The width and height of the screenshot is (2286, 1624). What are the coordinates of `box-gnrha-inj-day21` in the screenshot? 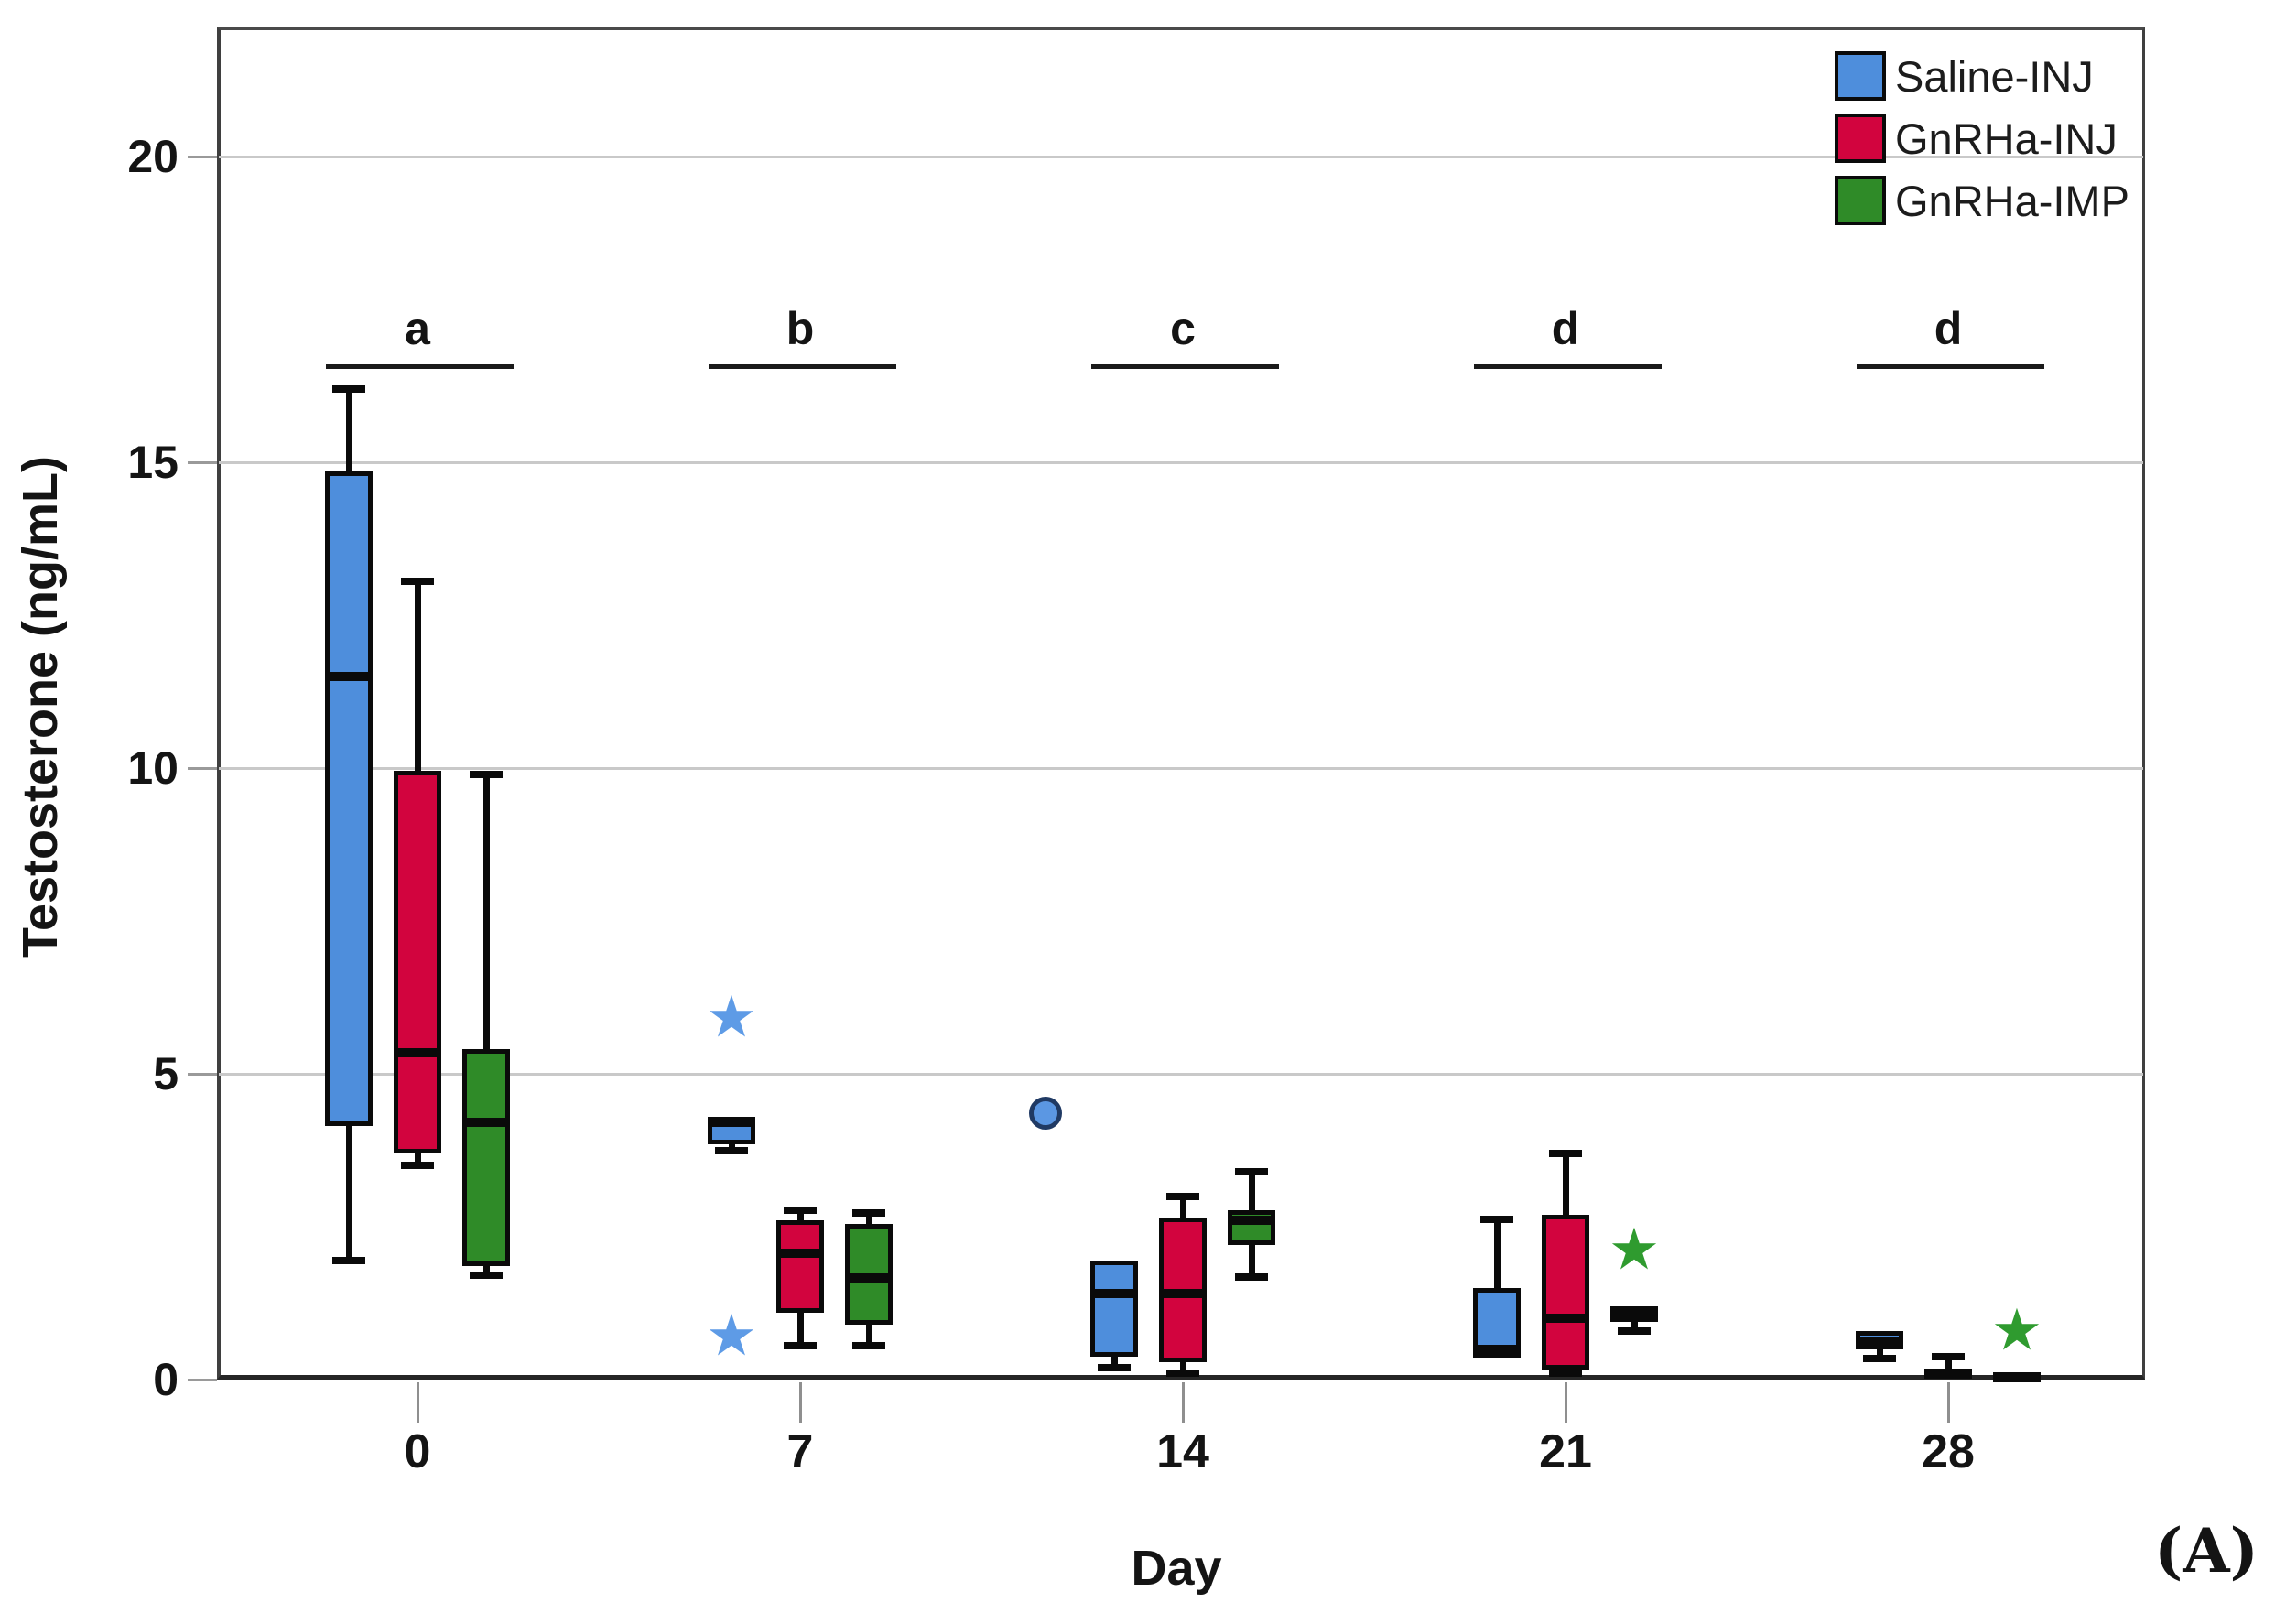 It's located at (1565, 1292).